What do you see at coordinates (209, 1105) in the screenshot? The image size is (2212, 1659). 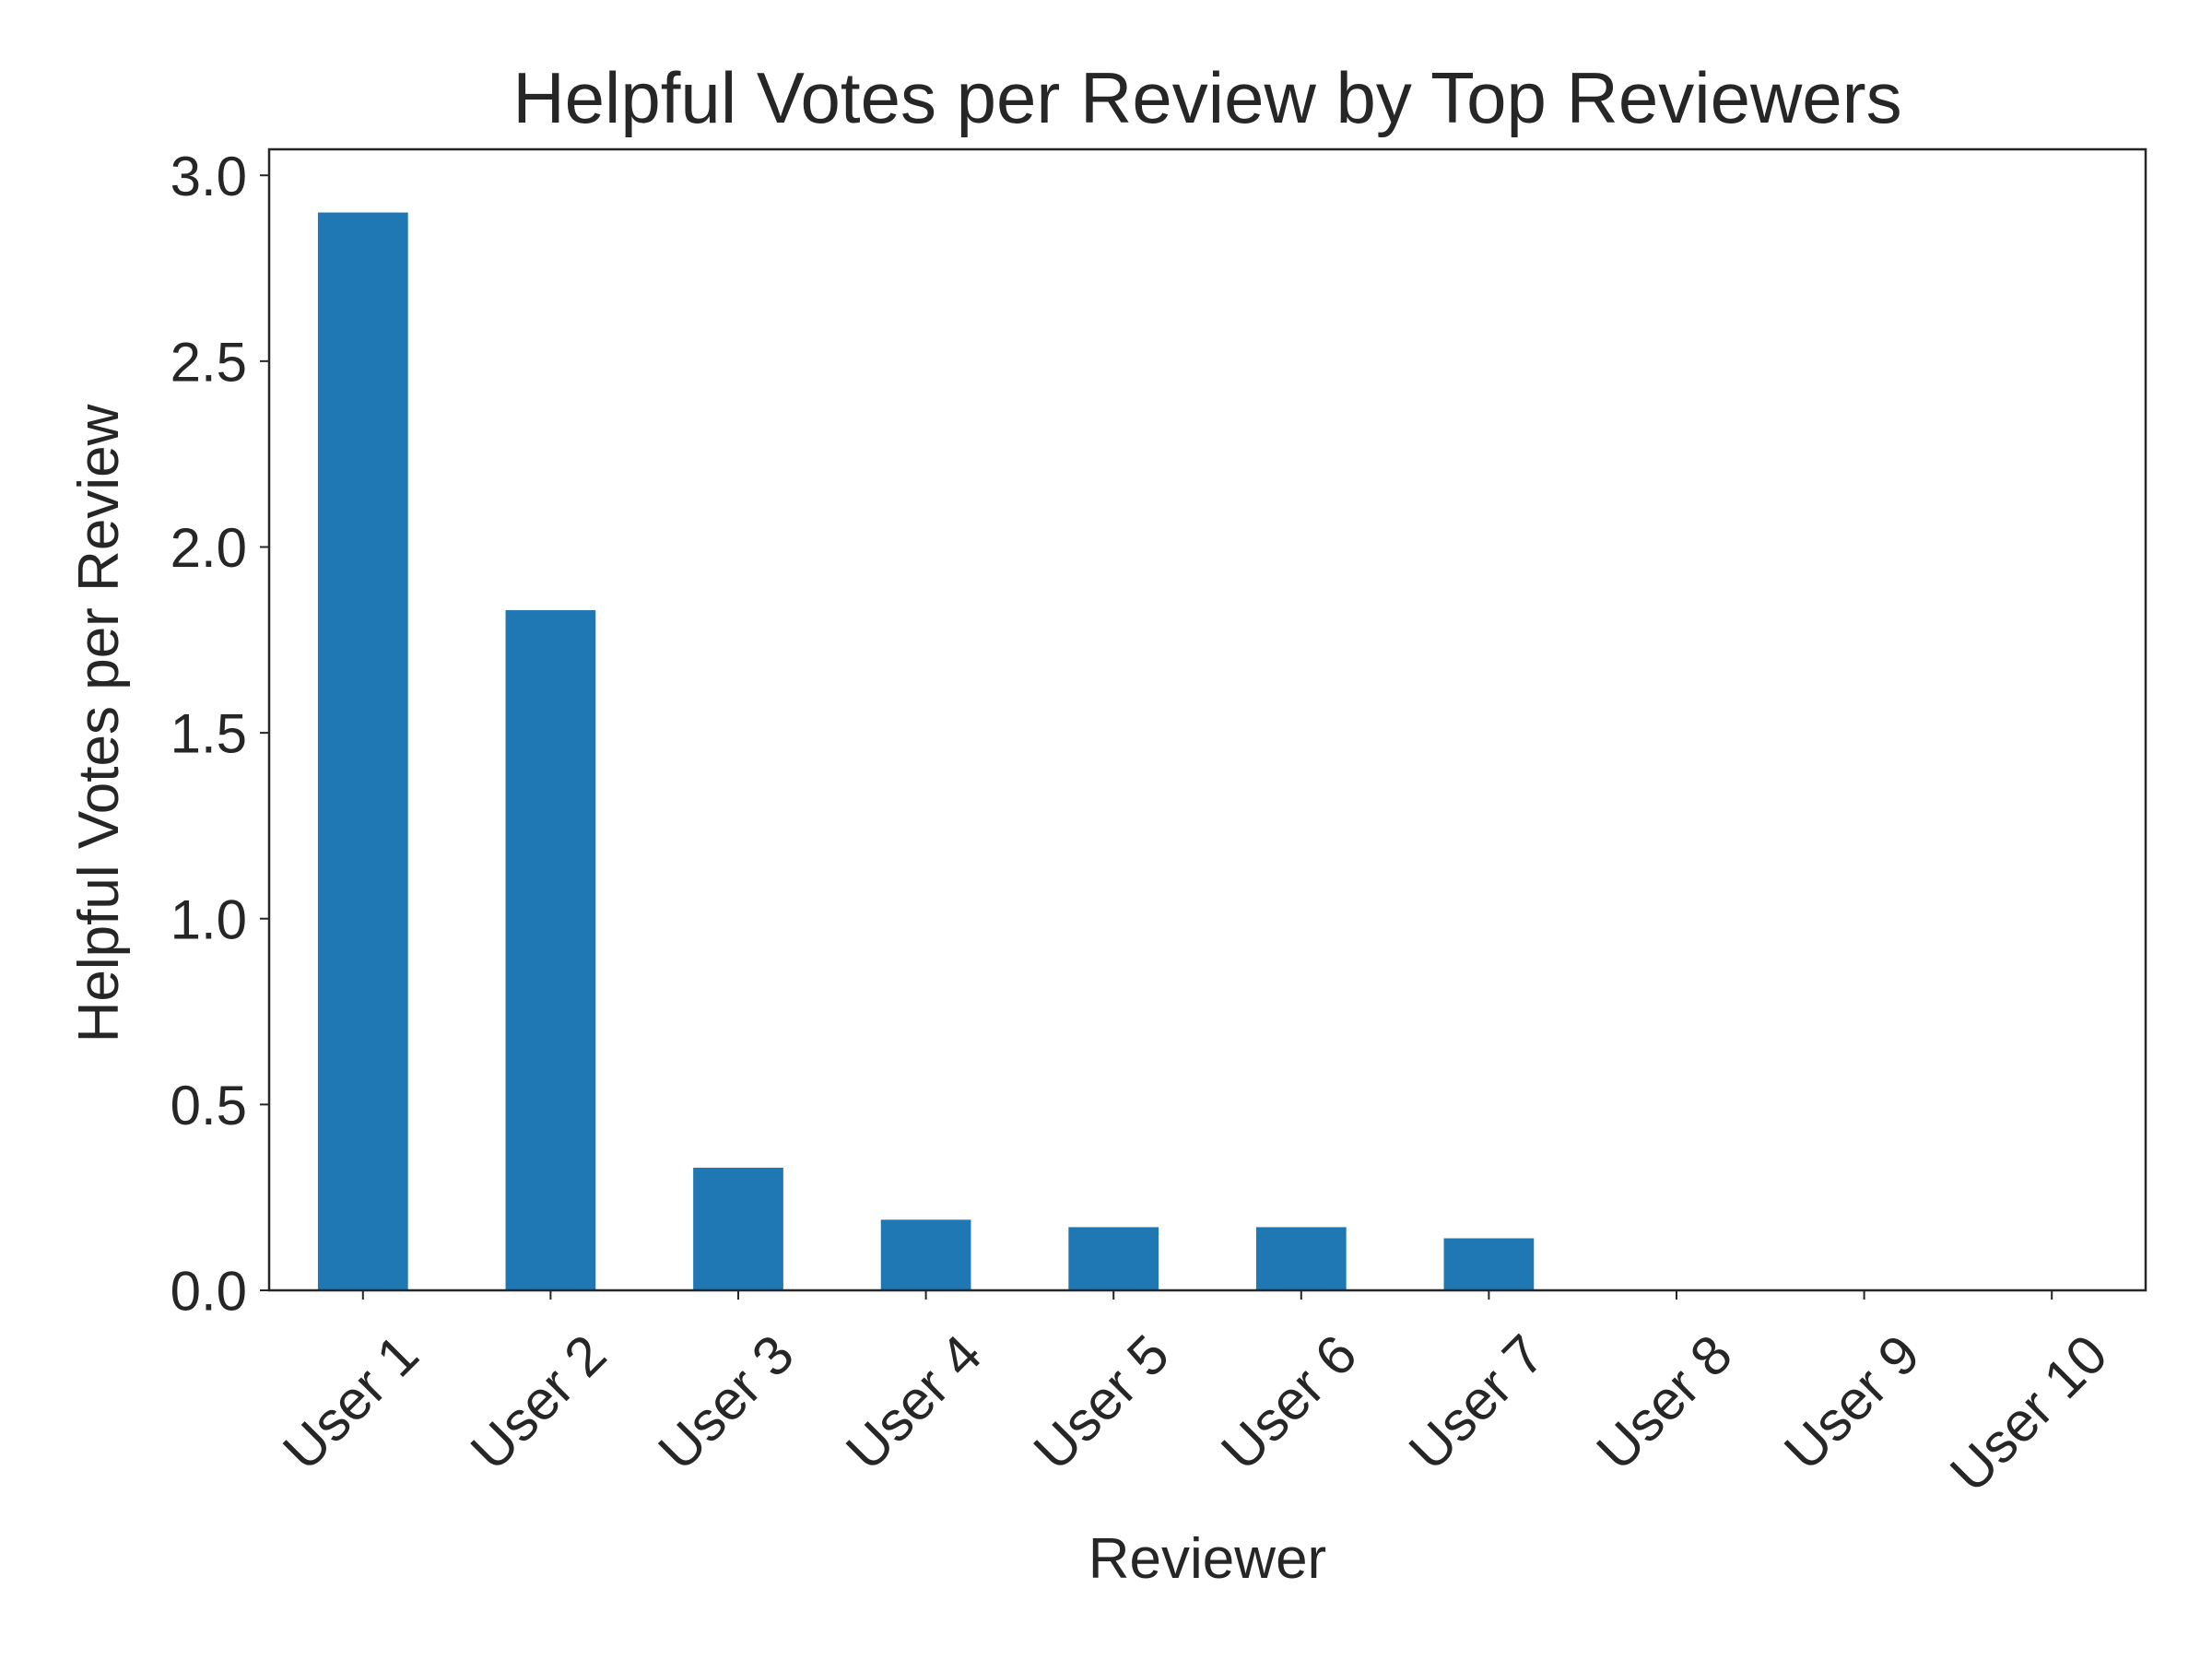 I see `y-tick-label-1: 0.5` at bounding box center [209, 1105].